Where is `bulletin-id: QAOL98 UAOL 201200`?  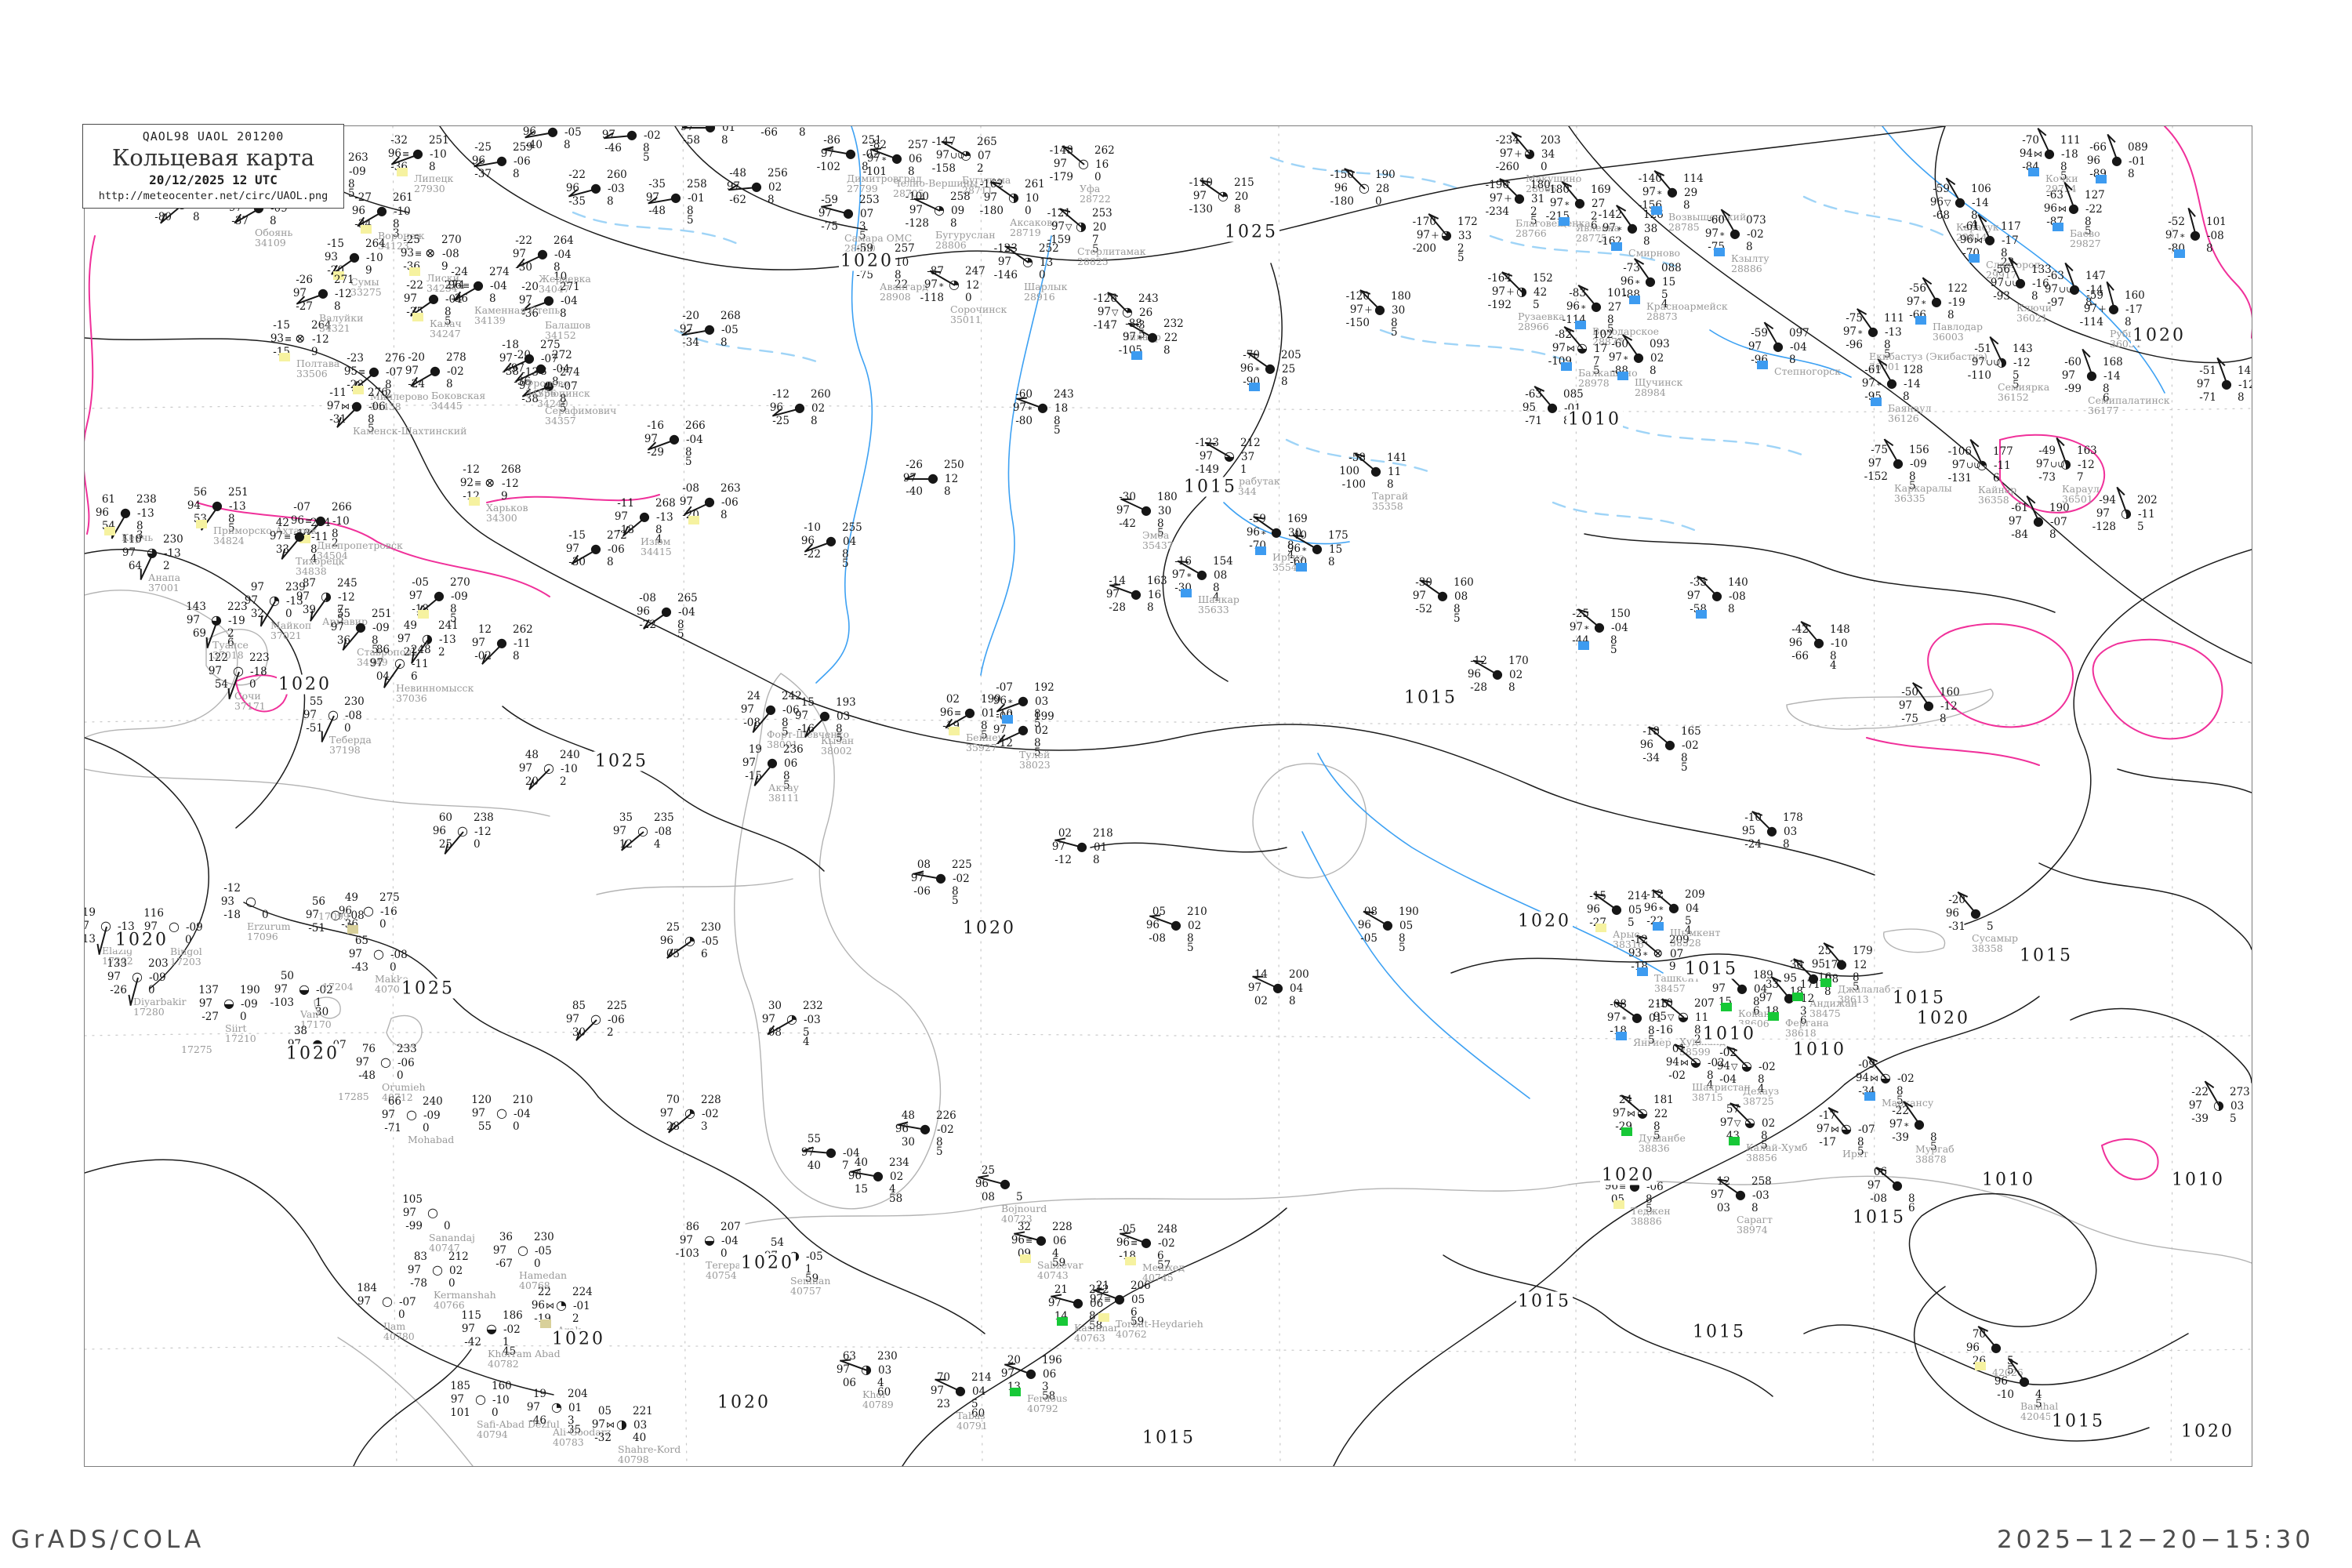 bulletin-id: QAOL98 UAOL 201200 is located at coordinates (213, 136).